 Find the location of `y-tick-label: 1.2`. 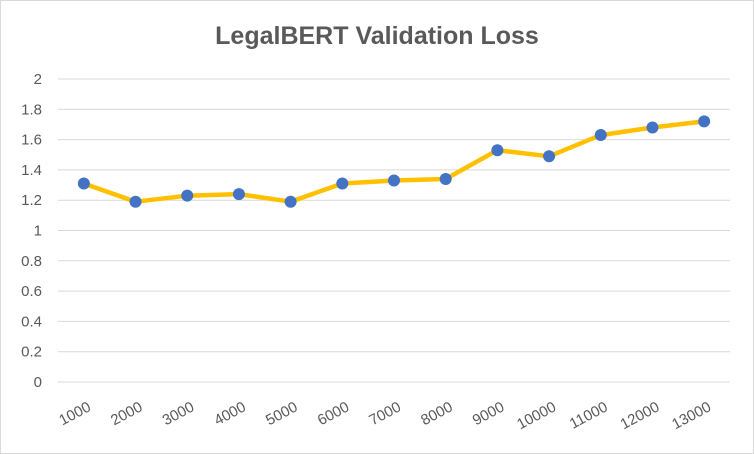

y-tick-label: 1.2 is located at coordinates (31, 200).